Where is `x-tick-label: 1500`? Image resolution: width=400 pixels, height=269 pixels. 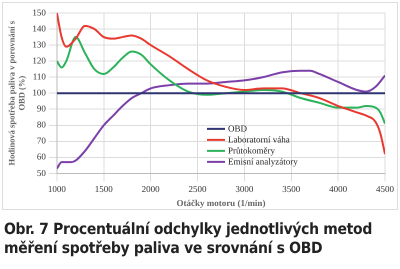 x-tick-label: 1500 is located at coordinates (104, 189).